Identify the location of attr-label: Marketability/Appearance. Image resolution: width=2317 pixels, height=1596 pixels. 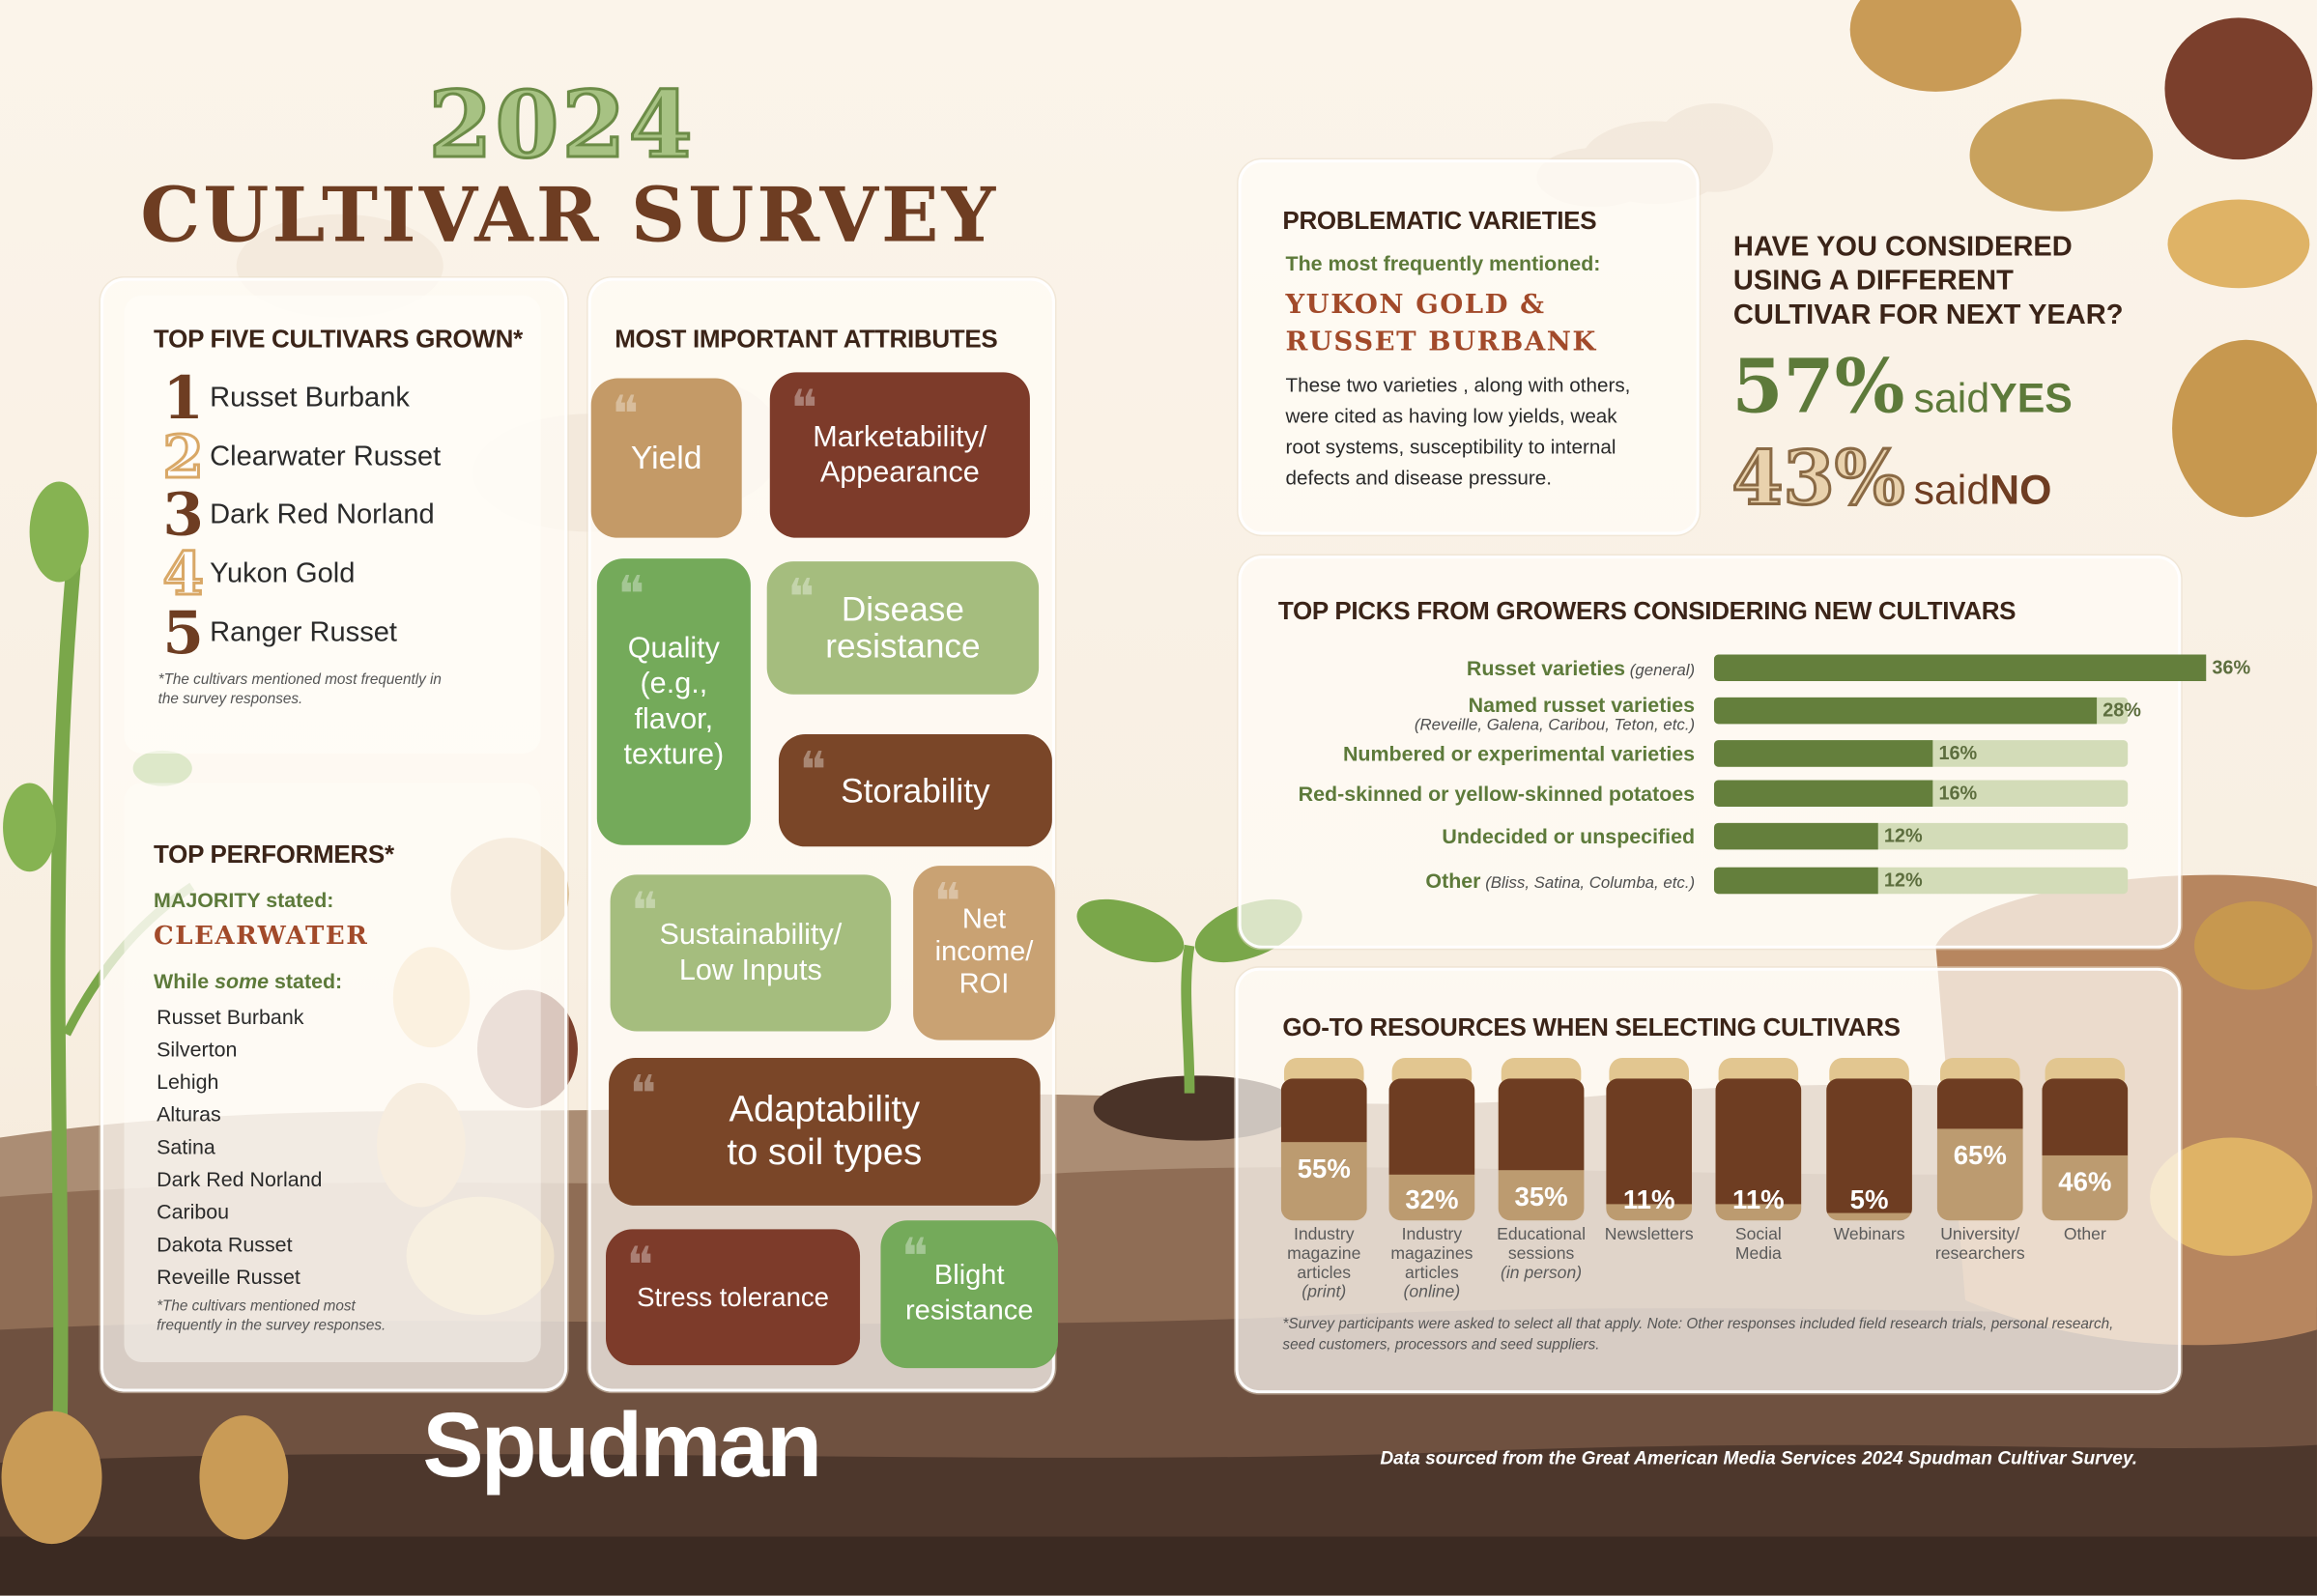
(900, 454).